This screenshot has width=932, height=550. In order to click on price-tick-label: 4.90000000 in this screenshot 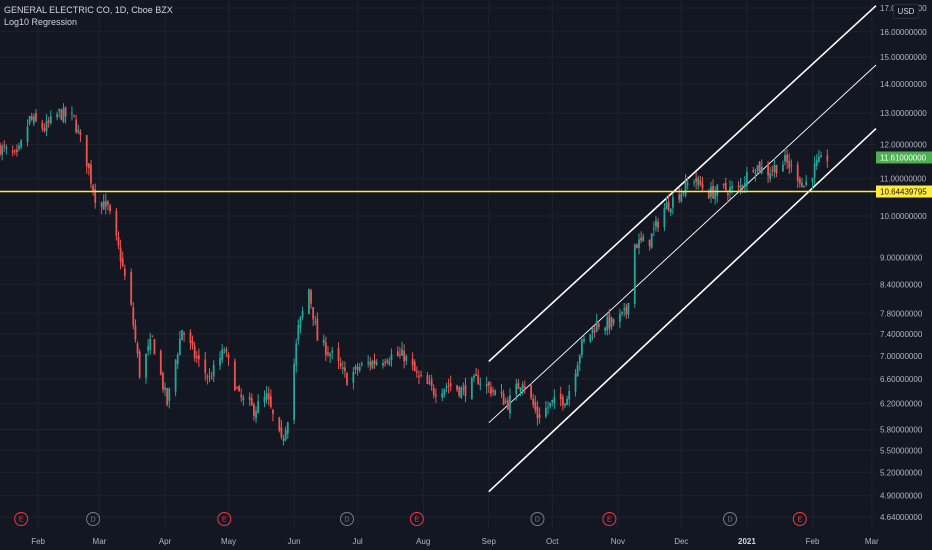, I will do `click(901, 496)`.